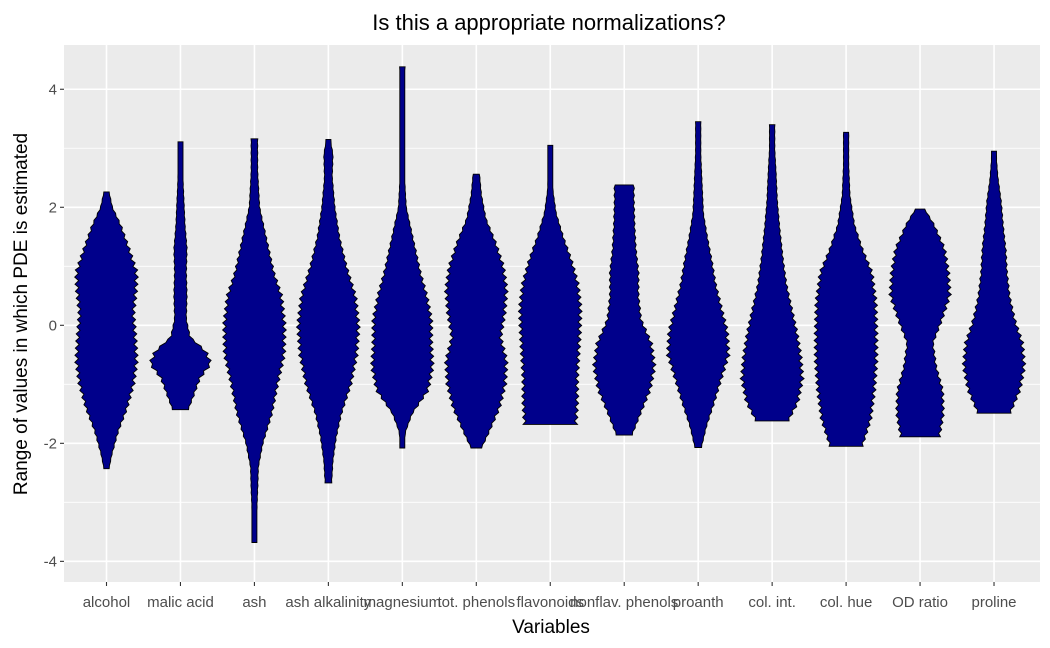 This screenshot has width=1050, height=648. Describe the element at coordinates (402, 257) in the screenshot. I see `violin-magnesium` at that location.